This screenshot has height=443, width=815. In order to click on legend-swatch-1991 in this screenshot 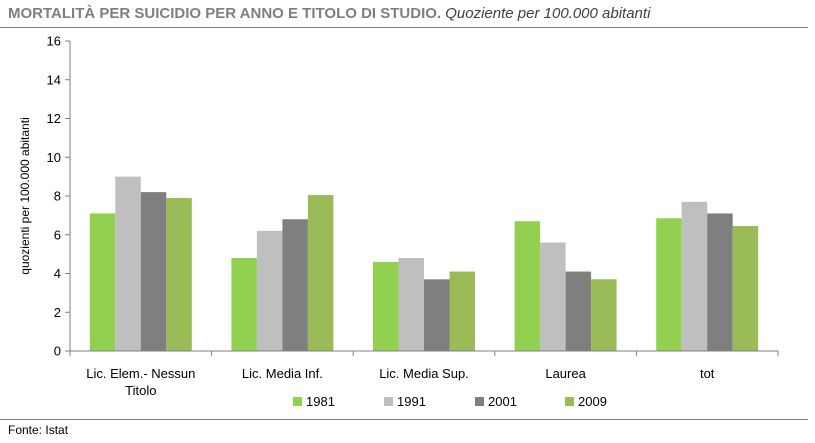, I will do `click(388, 401)`.